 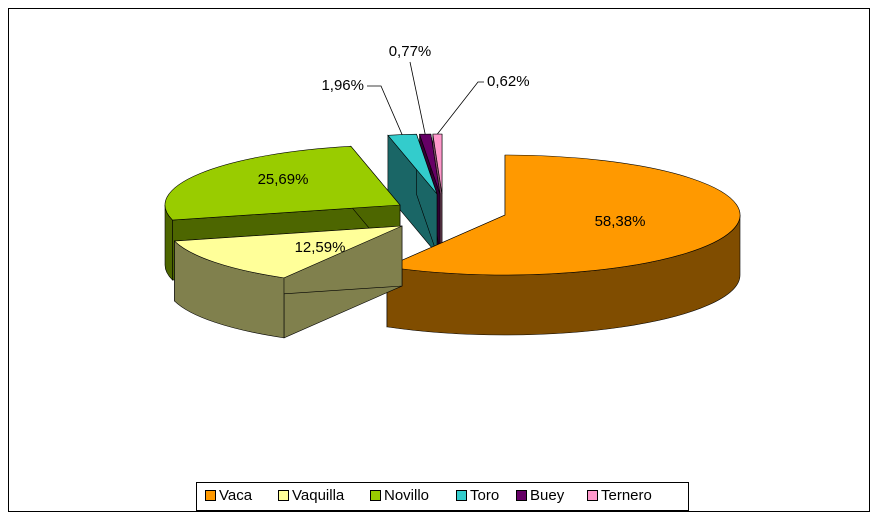 I want to click on data-label: 25,69%, so click(x=283, y=179).